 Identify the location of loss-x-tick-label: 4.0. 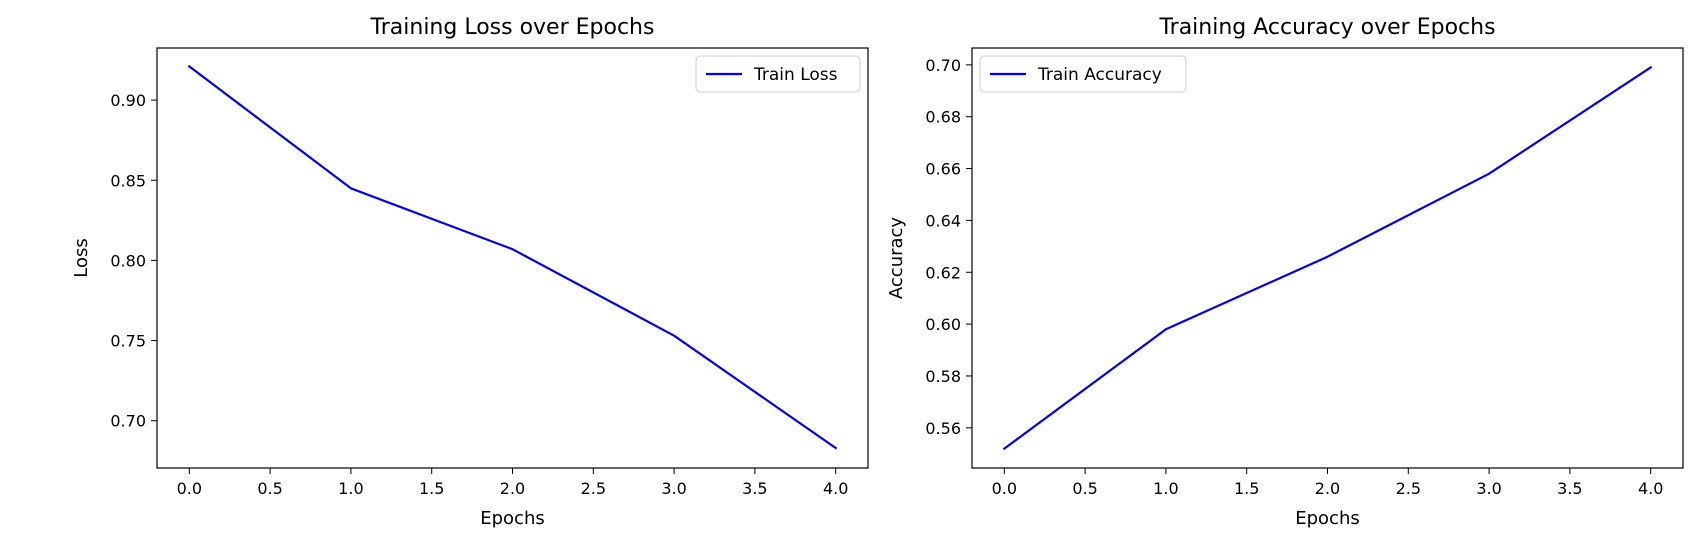
(835, 488).